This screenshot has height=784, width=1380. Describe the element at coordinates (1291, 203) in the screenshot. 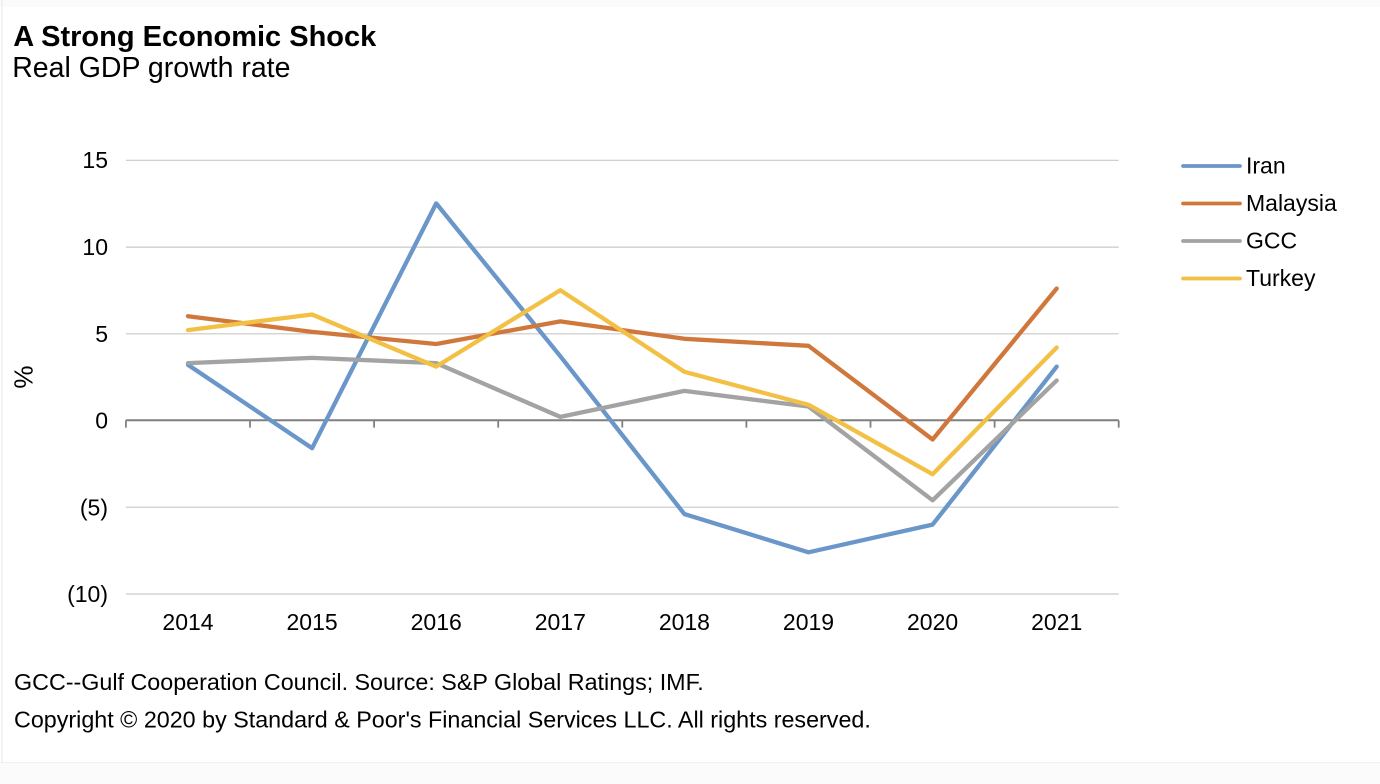

I see `svg-text: Malaysia` at that location.